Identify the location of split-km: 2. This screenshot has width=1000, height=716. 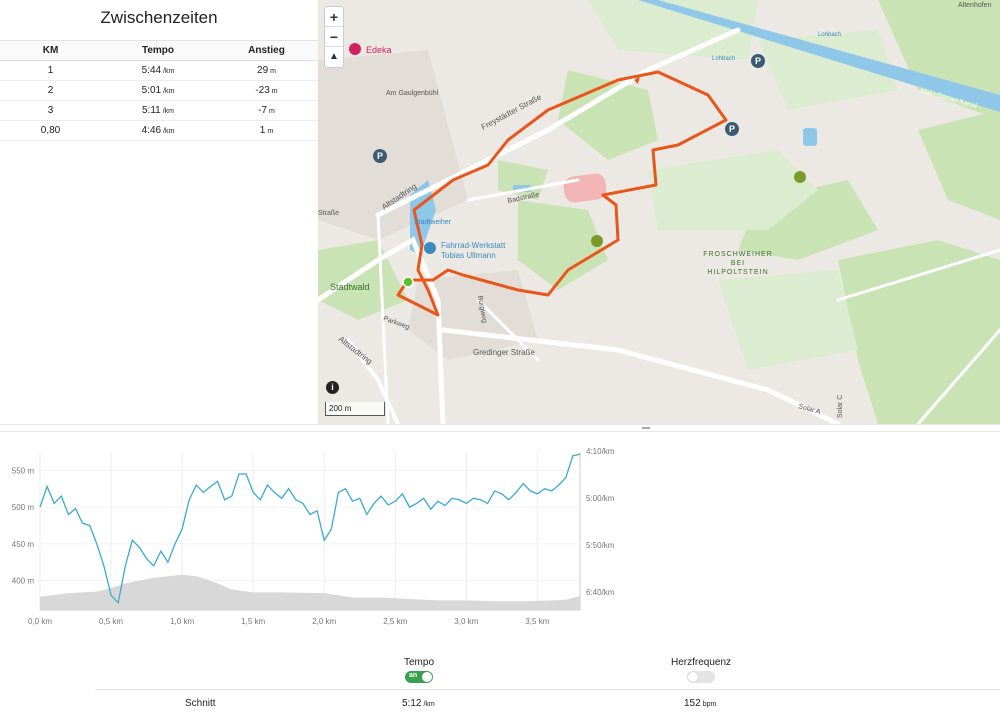
(50, 90).